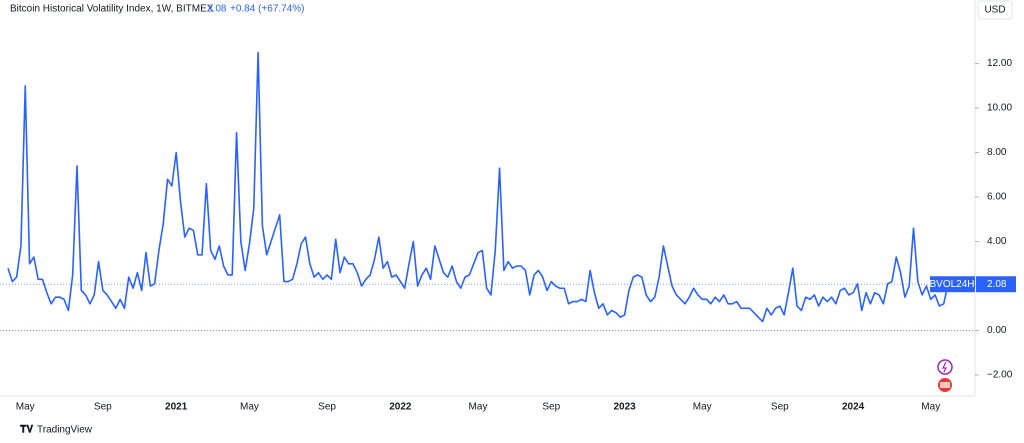  What do you see at coordinates (997, 330) in the screenshot?
I see `y-tick-label: 0.00` at bounding box center [997, 330].